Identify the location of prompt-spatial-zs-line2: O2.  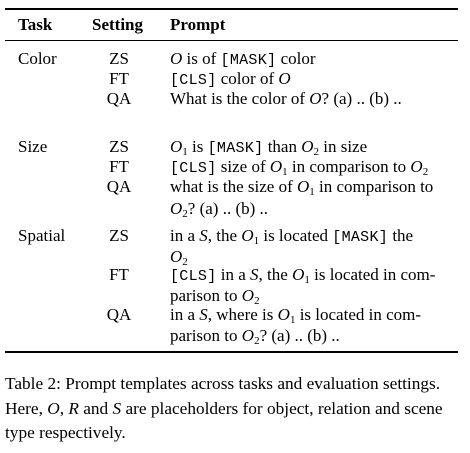
(179, 257).